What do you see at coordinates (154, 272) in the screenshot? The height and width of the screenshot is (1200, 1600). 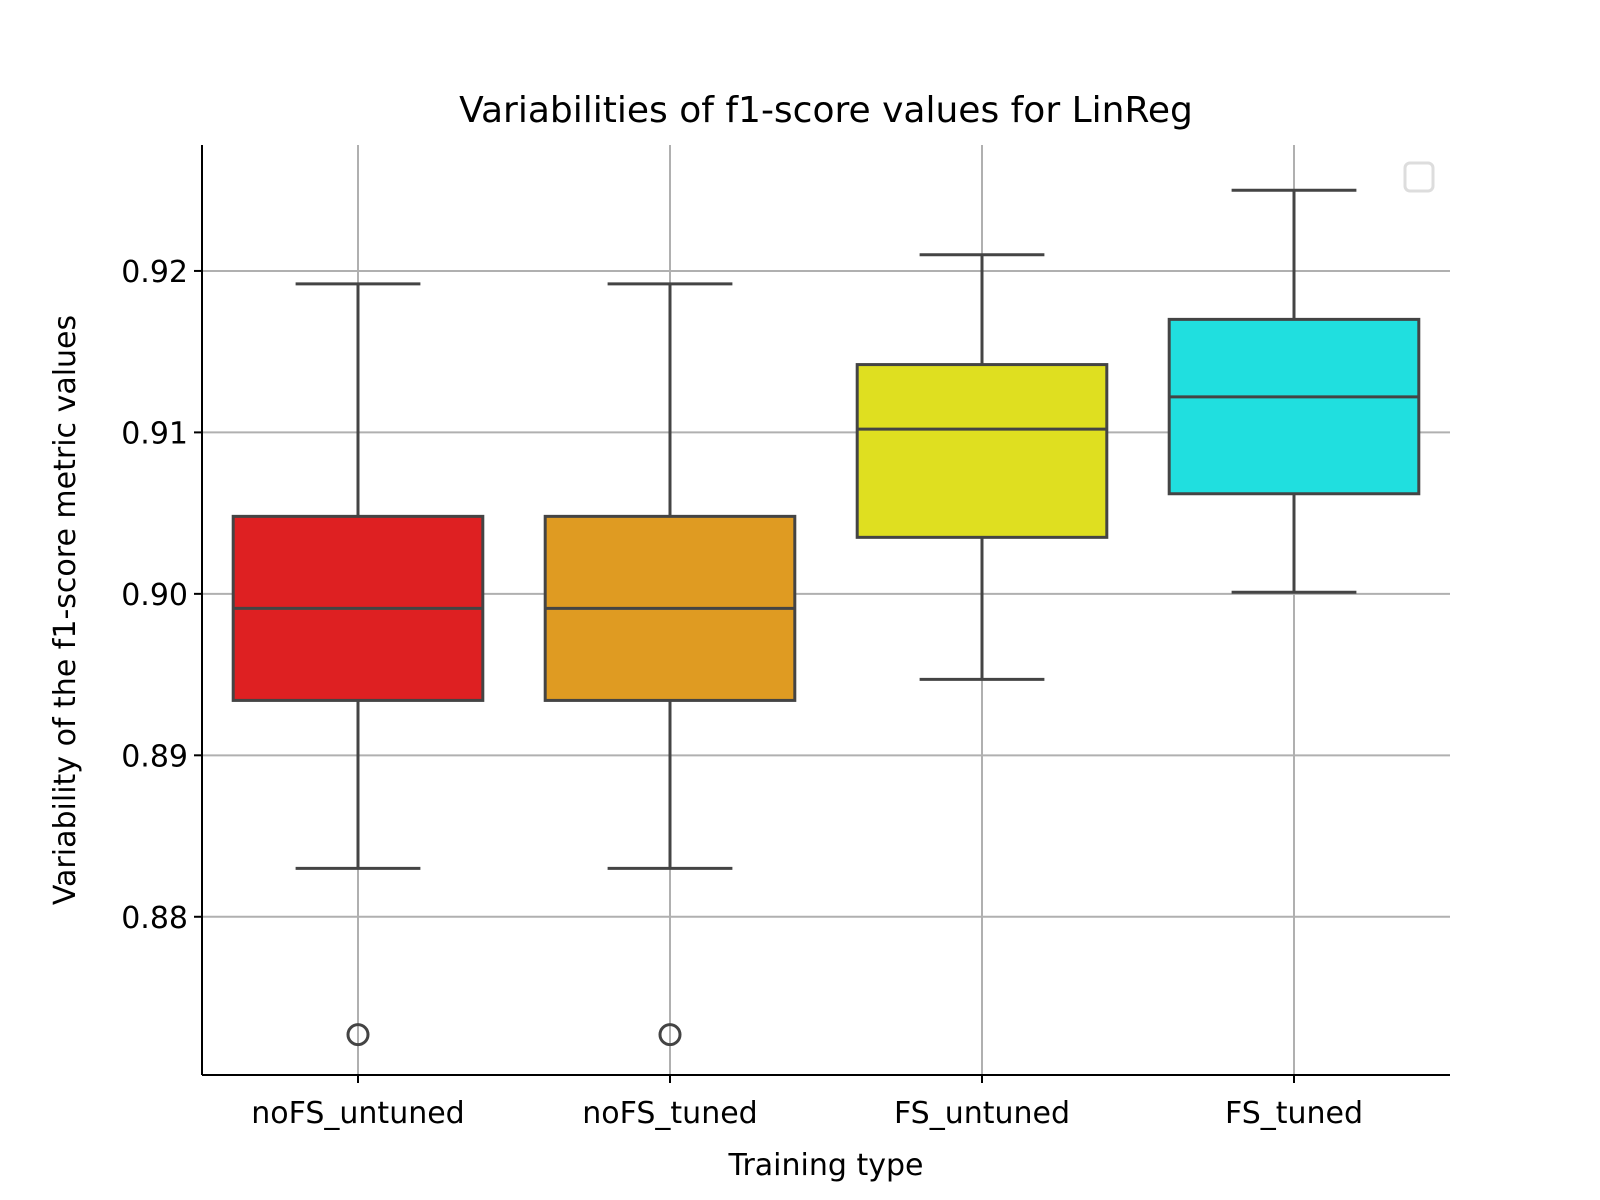 I see `y-tick-label: 0.92` at bounding box center [154, 272].